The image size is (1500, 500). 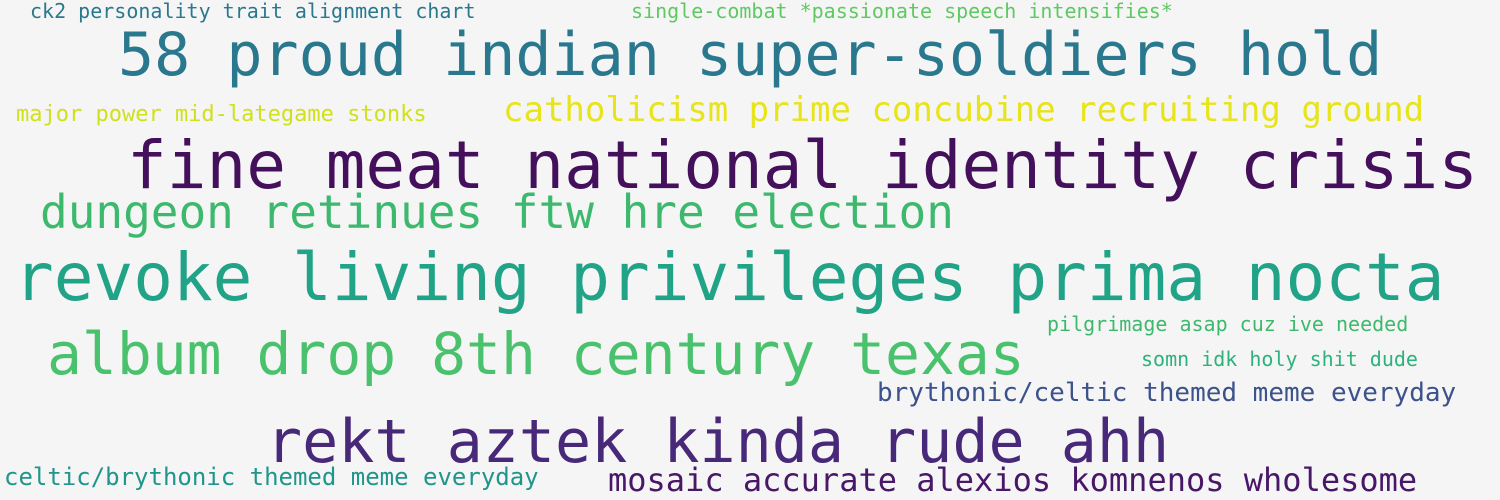 What do you see at coordinates (536, 354) in the screenshot?
I see `word-9: album drop 8th century texas` at bounding box center [536, 354].